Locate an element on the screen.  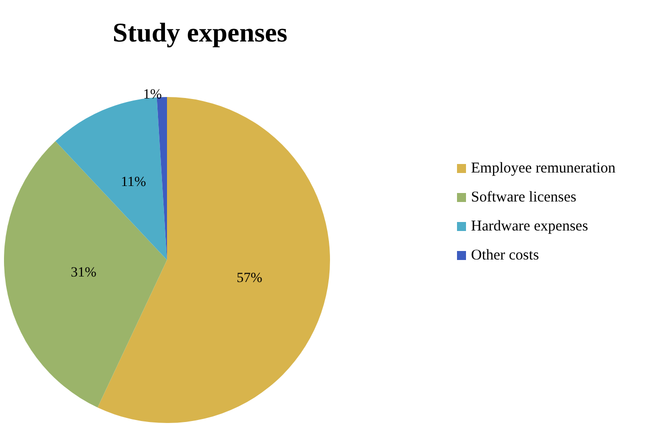
data-label: 57% is located at coordinates (249, 278).